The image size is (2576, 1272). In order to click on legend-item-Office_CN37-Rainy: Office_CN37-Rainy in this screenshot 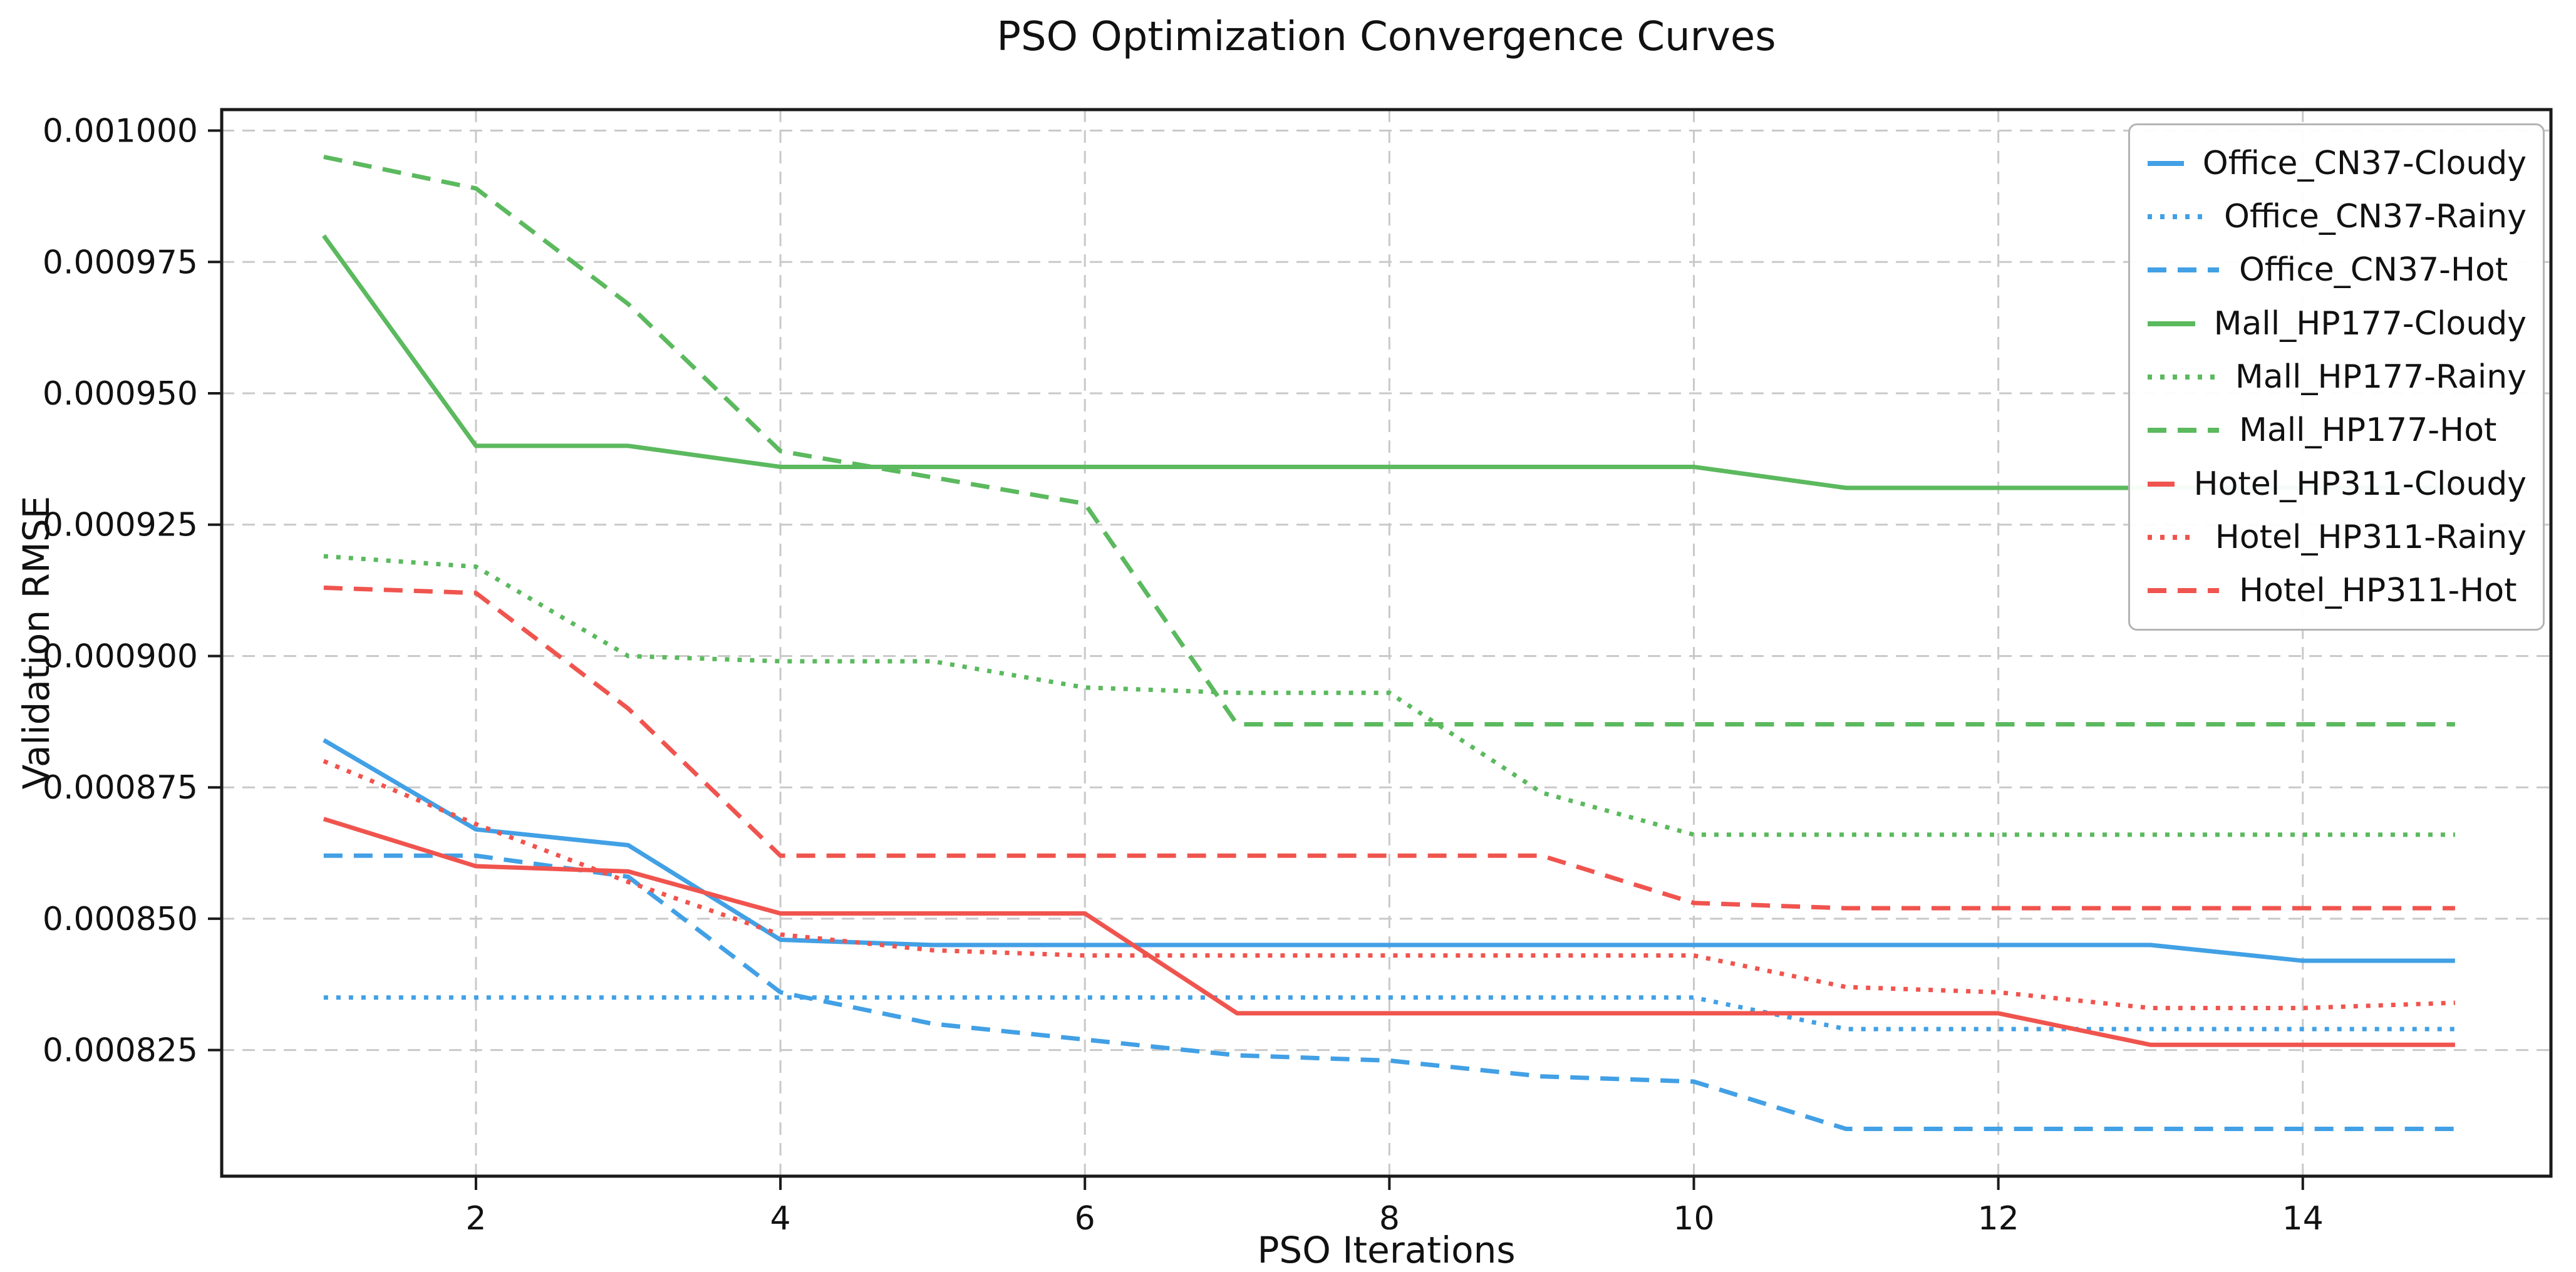, I will do `click(2336, 216)`.